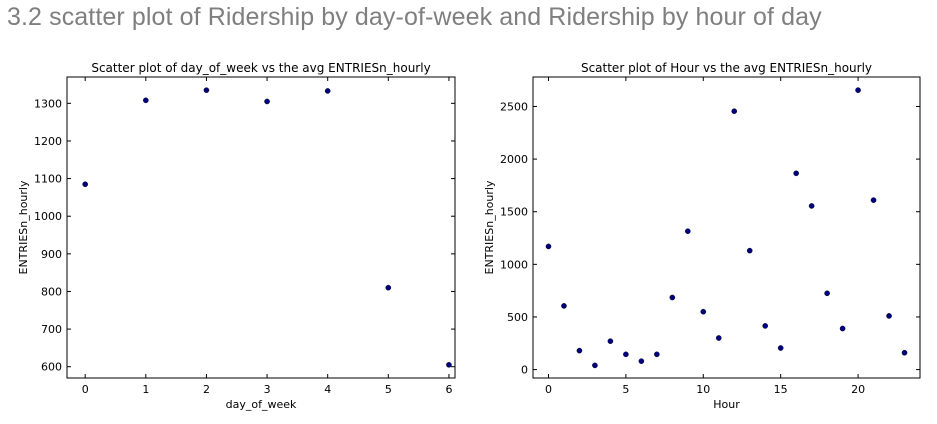 The image size is (937, 424). I want to click on dow-x-tick-label: 1, so click(145, 389).